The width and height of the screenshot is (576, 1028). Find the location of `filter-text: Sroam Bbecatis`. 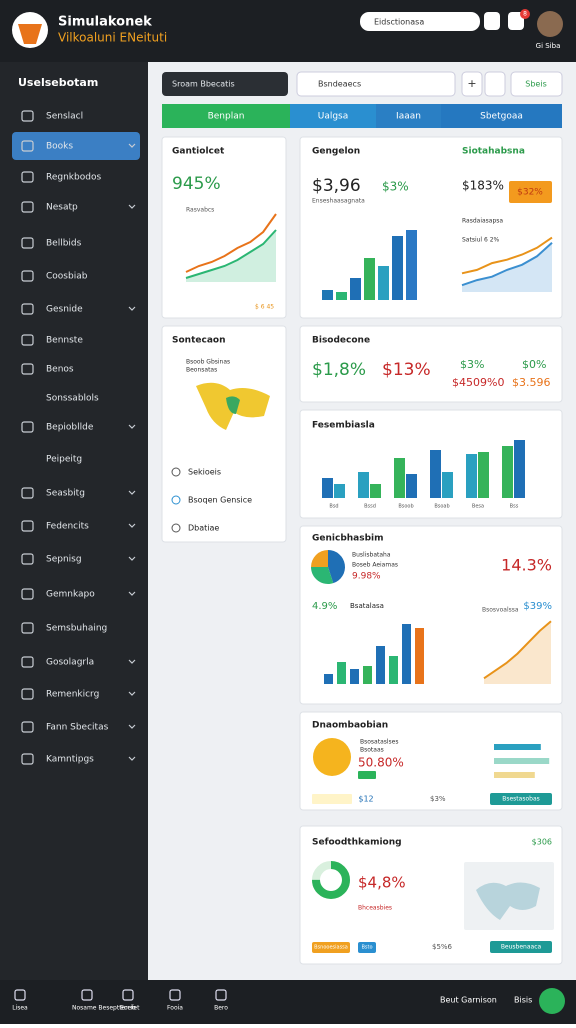

filter-text: Sroam Bbecatis is located at coordinates (203, 84).